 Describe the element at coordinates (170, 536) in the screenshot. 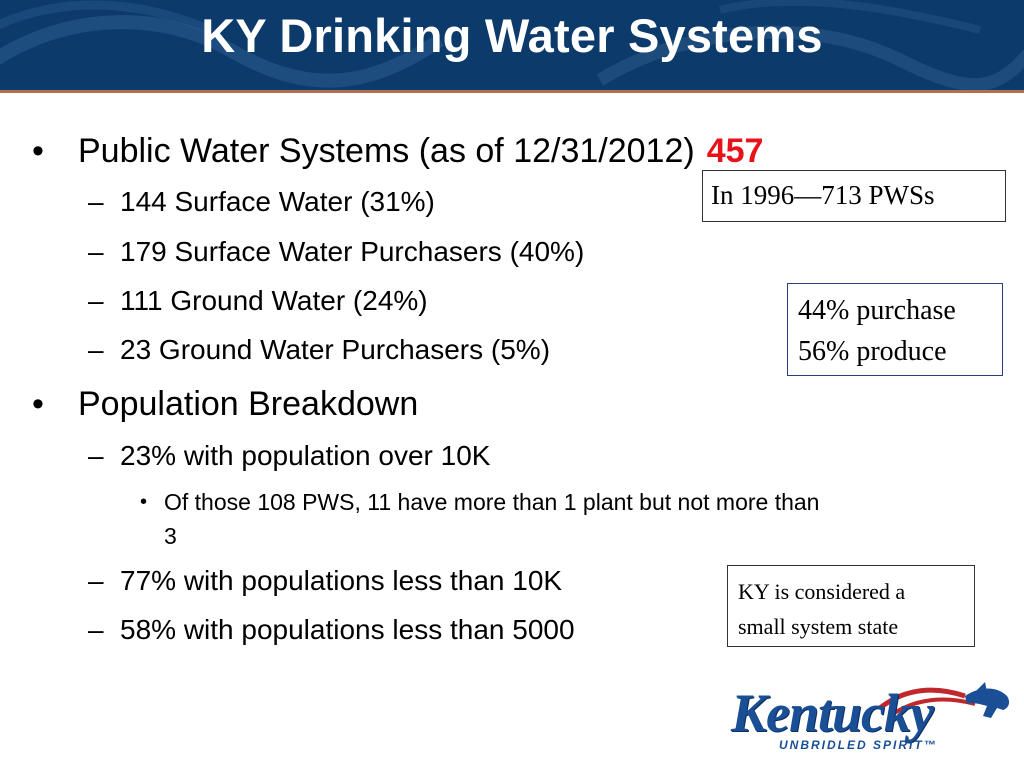

I see `plants-note-line2: 3` at that location.